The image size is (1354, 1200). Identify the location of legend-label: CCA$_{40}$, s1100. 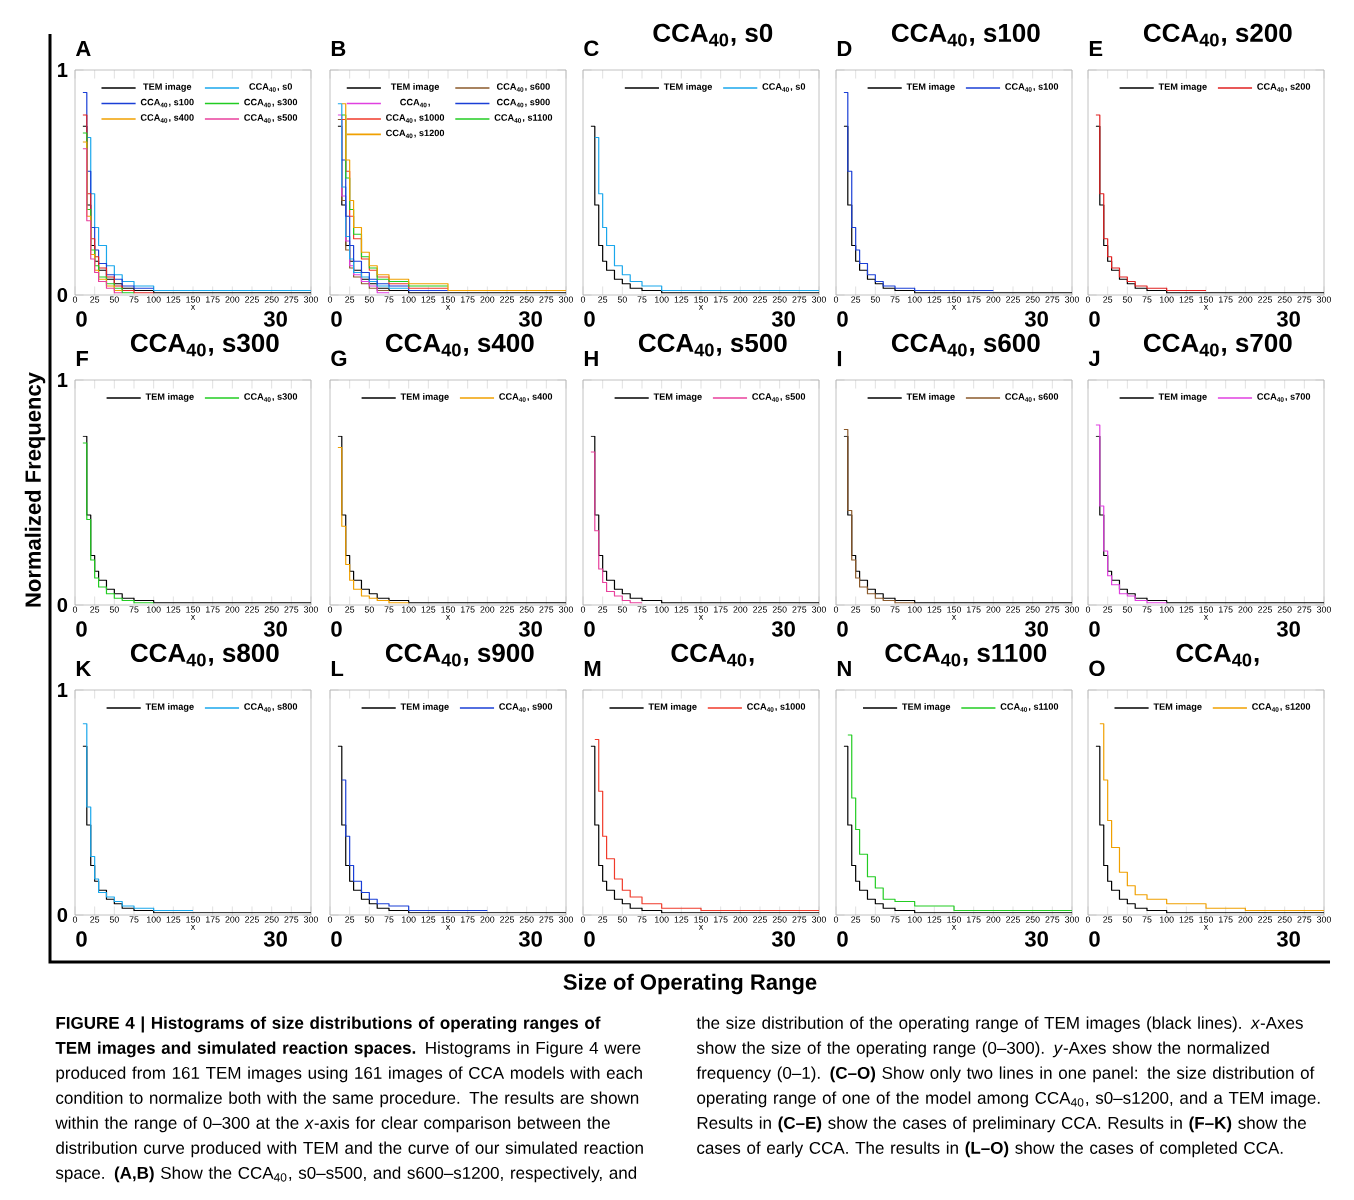
(523, 118).